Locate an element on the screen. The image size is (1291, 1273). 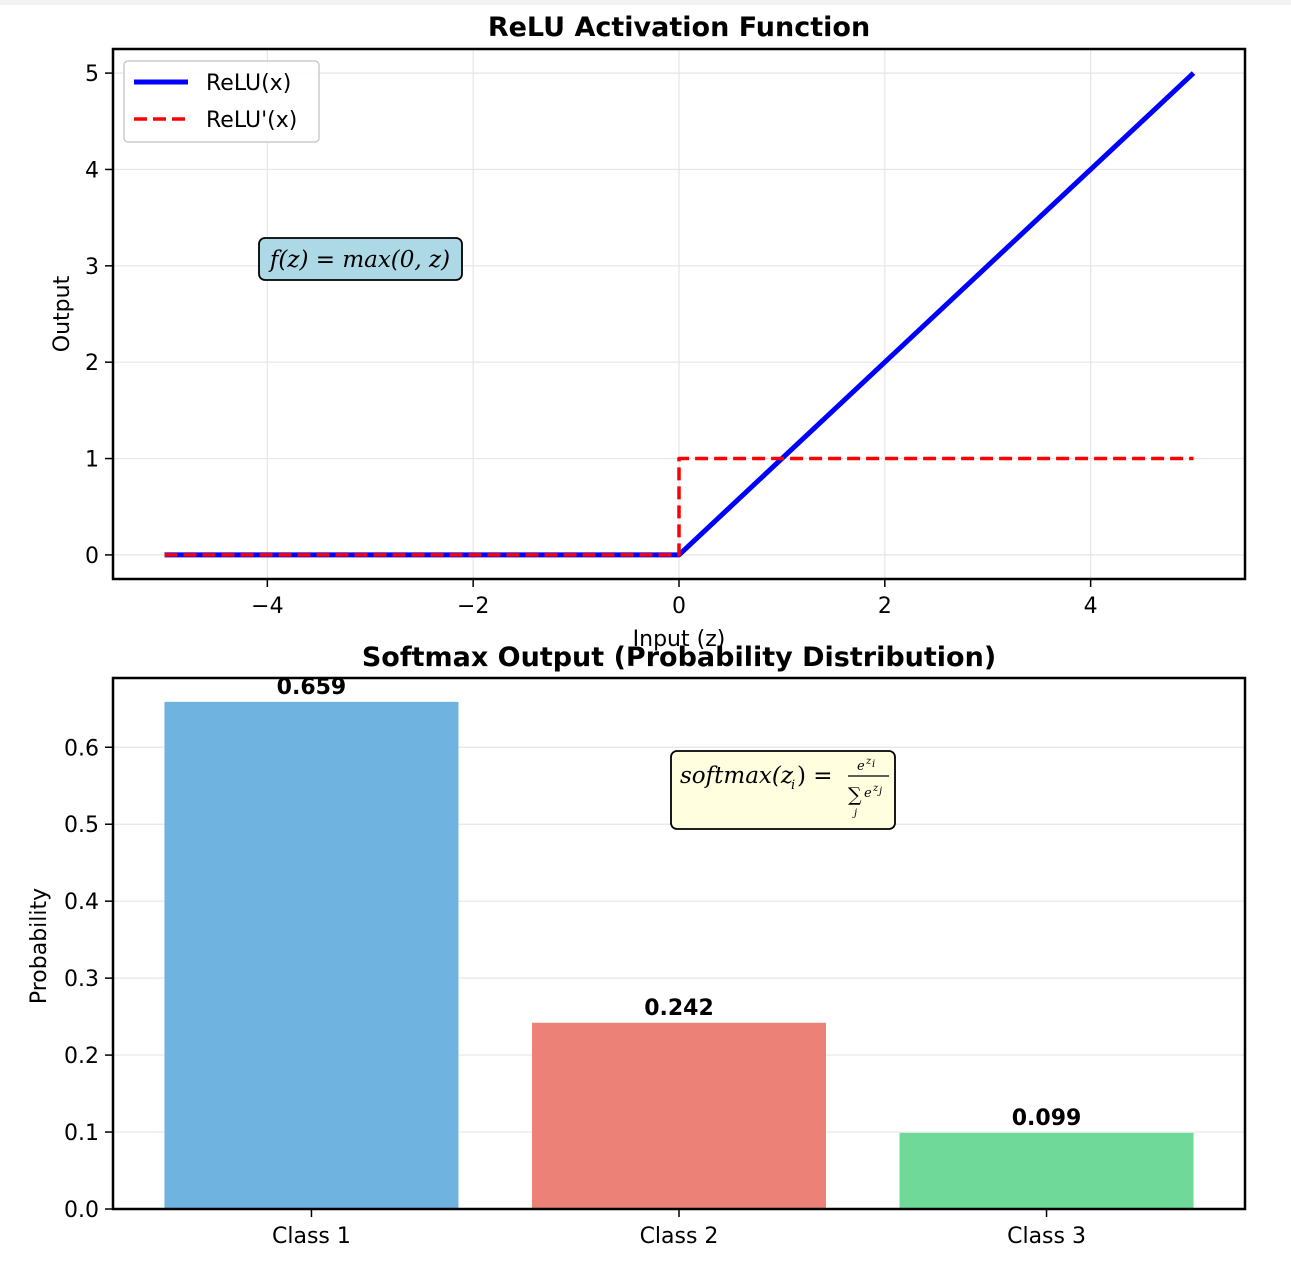
relu-formula-text: f(z) = max(0, z) is located at coordinates (359, 260).